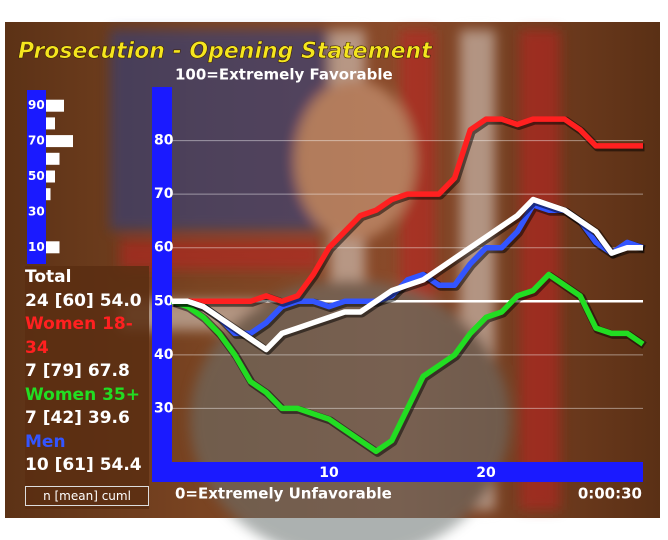 This screenshot has height=540, width=668. Describe the element at coordinates (79, 336) in the screenshot. I see `legend-label: Women 18-34` at that location.